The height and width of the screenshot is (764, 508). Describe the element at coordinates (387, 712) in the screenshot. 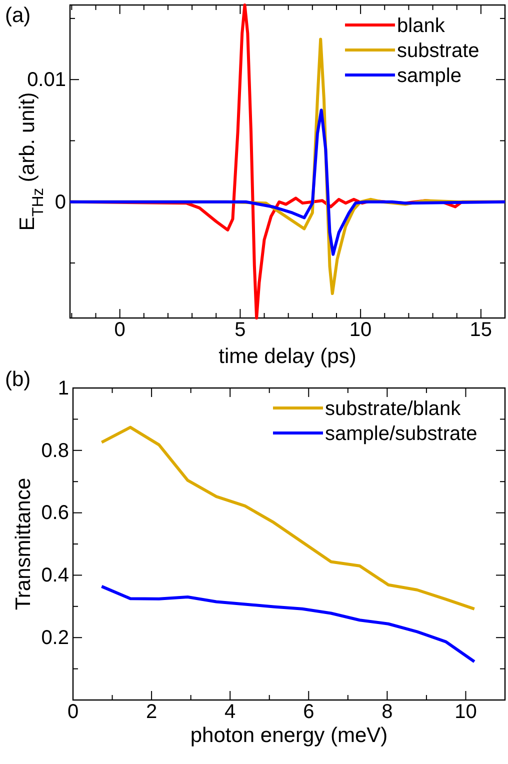

I see `x-tick-label: 8` at that location.